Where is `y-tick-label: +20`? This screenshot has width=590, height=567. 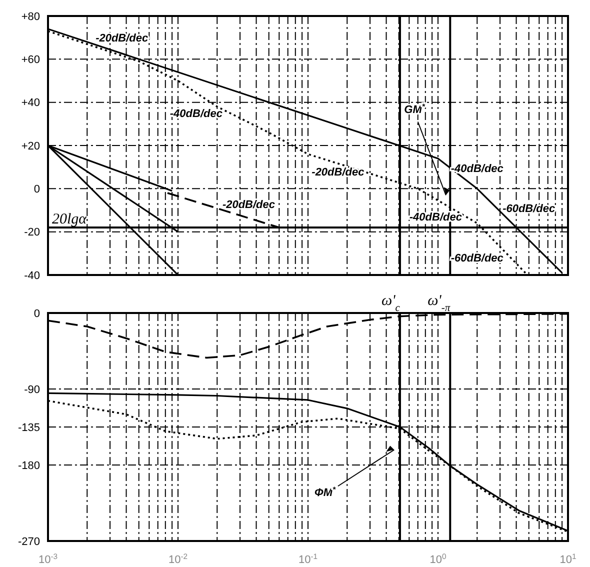 y-tick-label: +20 is located at coordinates (30, 146).